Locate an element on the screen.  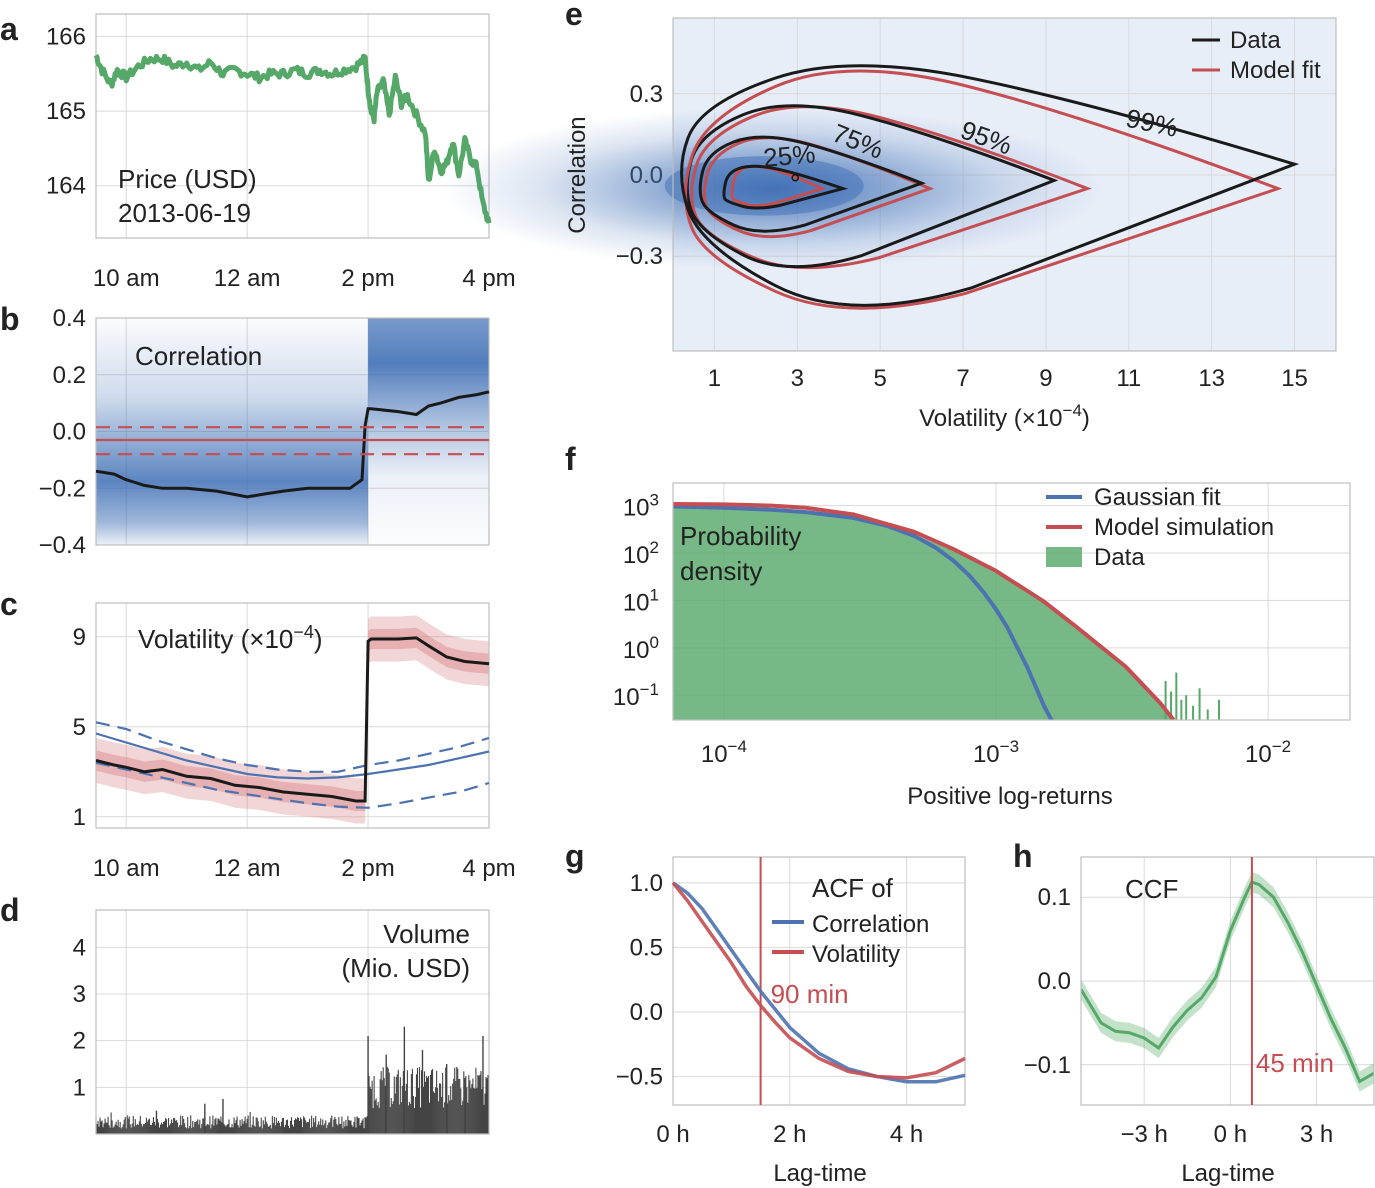
x-tick-label: 7 is located at coordinates (962, 378).